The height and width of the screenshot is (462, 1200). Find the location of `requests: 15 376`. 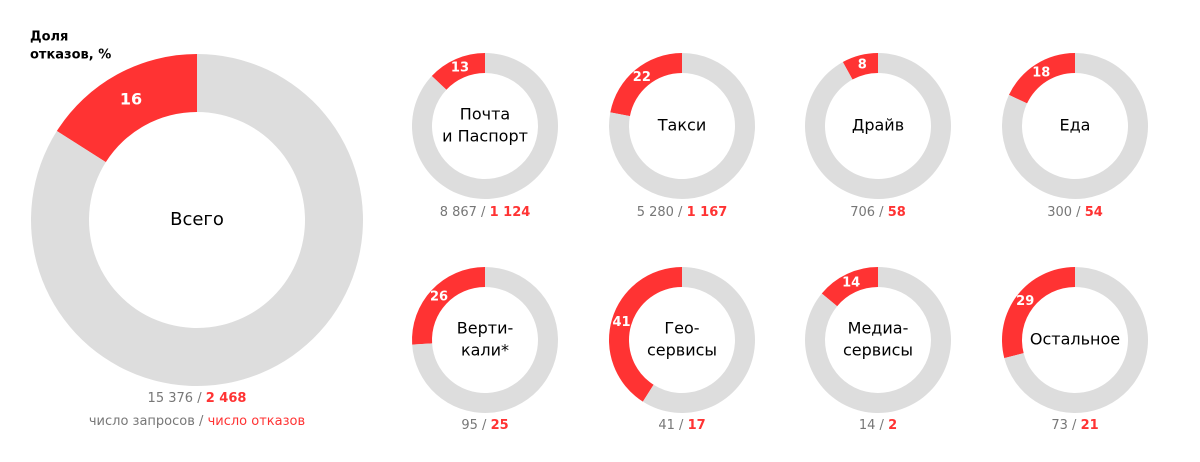

requests: 15 376 is located at coordinates (171, 398).